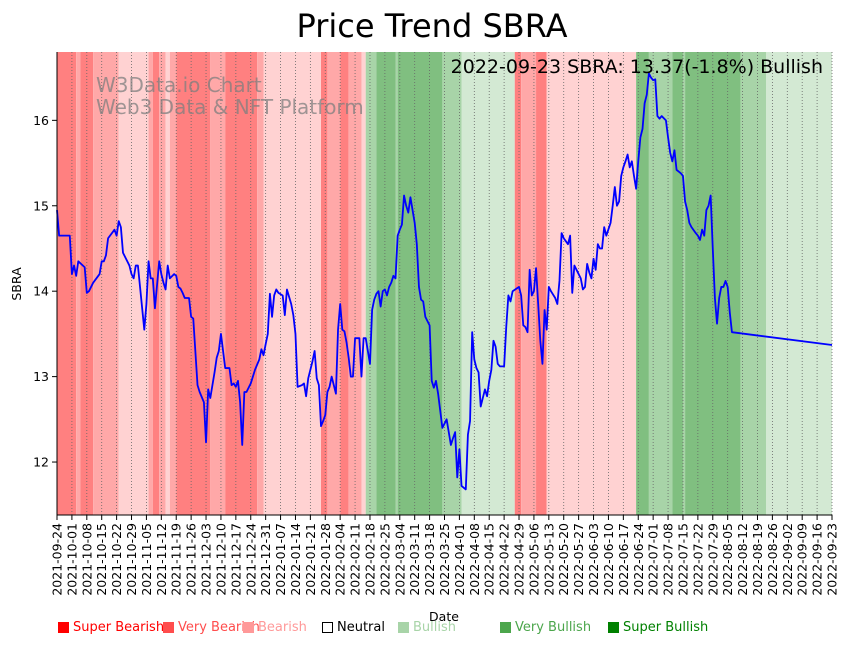  I want to click on y-tick-label: 13, so click(41, 376).